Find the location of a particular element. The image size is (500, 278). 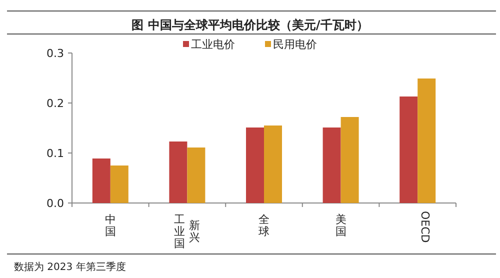

y-tick-label: 0.1 is located at coordinates (55, 153).